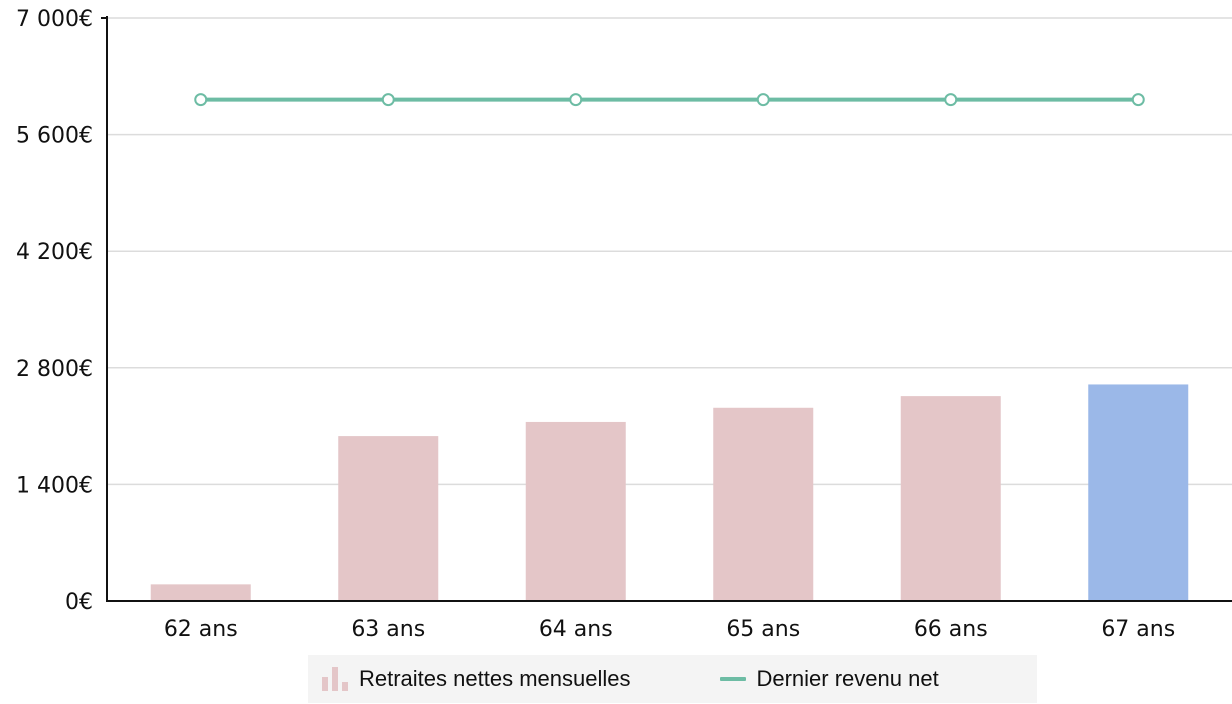  I want to click on x-tick-label: 62 ans, so click(201, 629).